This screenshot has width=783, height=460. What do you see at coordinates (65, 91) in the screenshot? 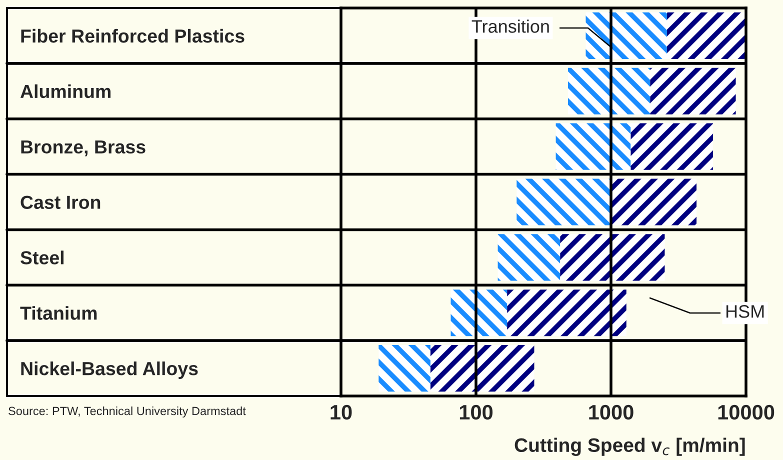
I see `y-tick-label: Aluminum` at bounding box center [65, 91].